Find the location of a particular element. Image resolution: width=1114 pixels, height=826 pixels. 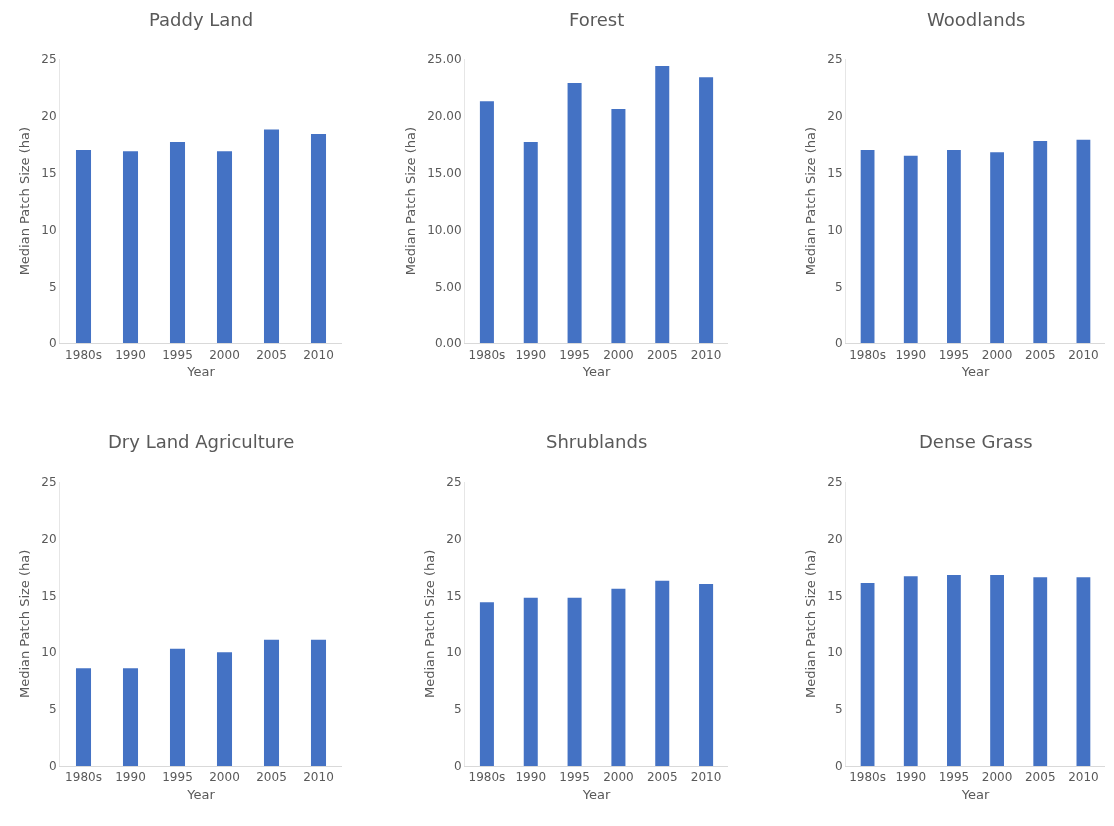

chart-title: Paddy Land is located at coordinates (201, 19).